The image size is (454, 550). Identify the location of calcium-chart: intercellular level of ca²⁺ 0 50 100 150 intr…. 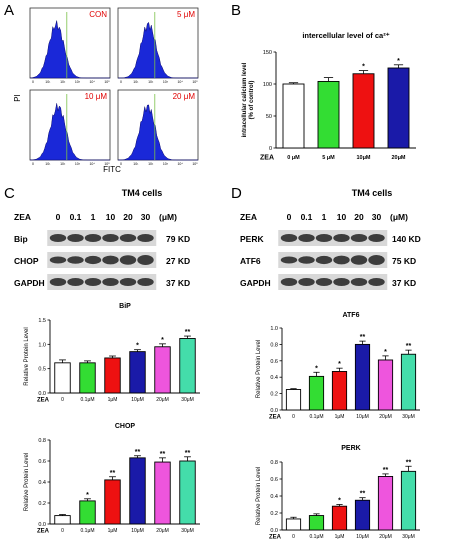
(329, 96).